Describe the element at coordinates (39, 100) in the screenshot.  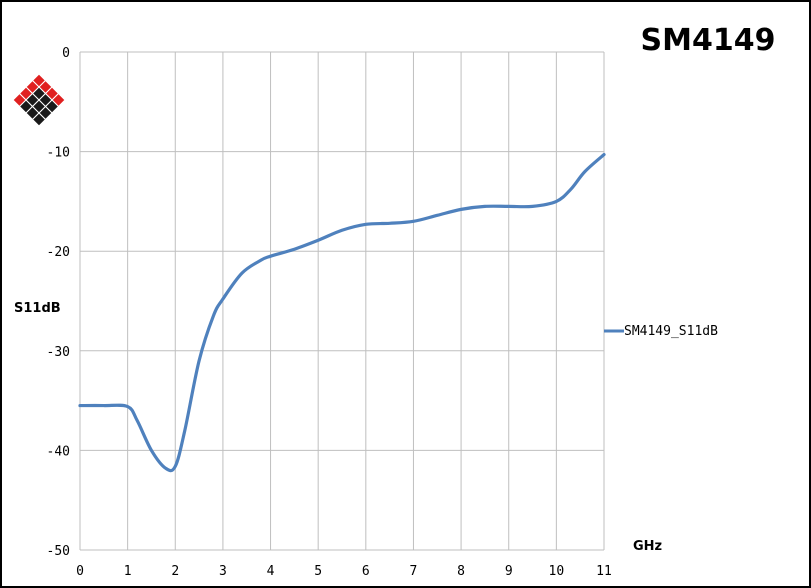
I see `diamond-logo` at that location.